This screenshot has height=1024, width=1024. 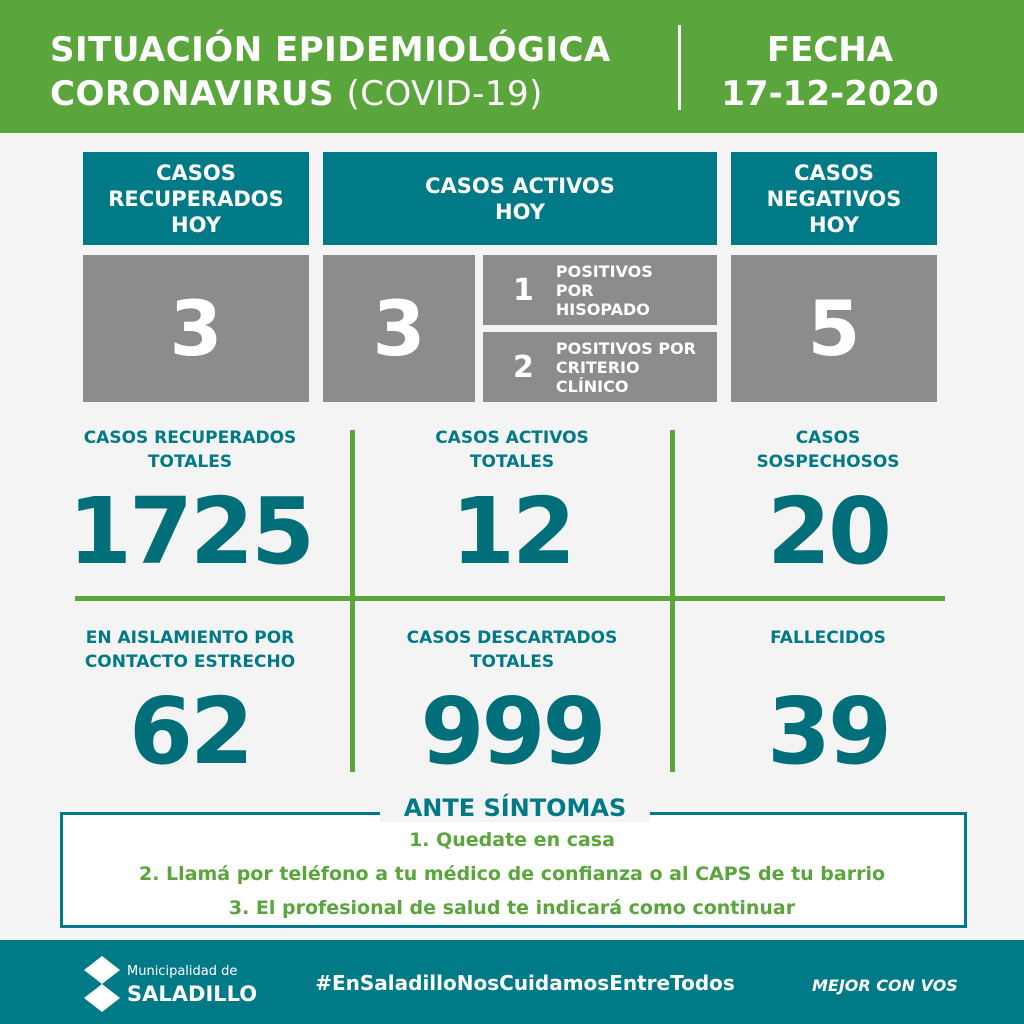 What do you see at coordinates (625, 367) in the screenshot?
I see `clinical-label: POSITIVOS POR CRITERIO CLÍNICO` at bounding box center [625, 367].